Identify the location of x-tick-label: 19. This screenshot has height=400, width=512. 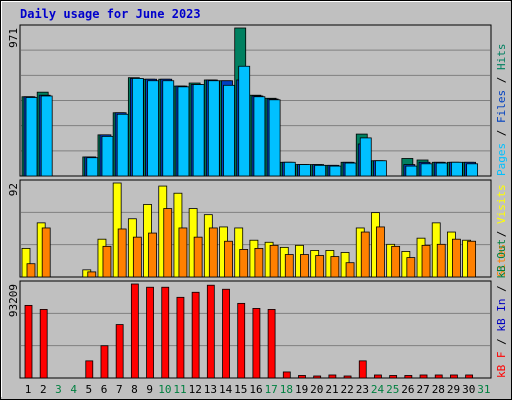
(301, 389).